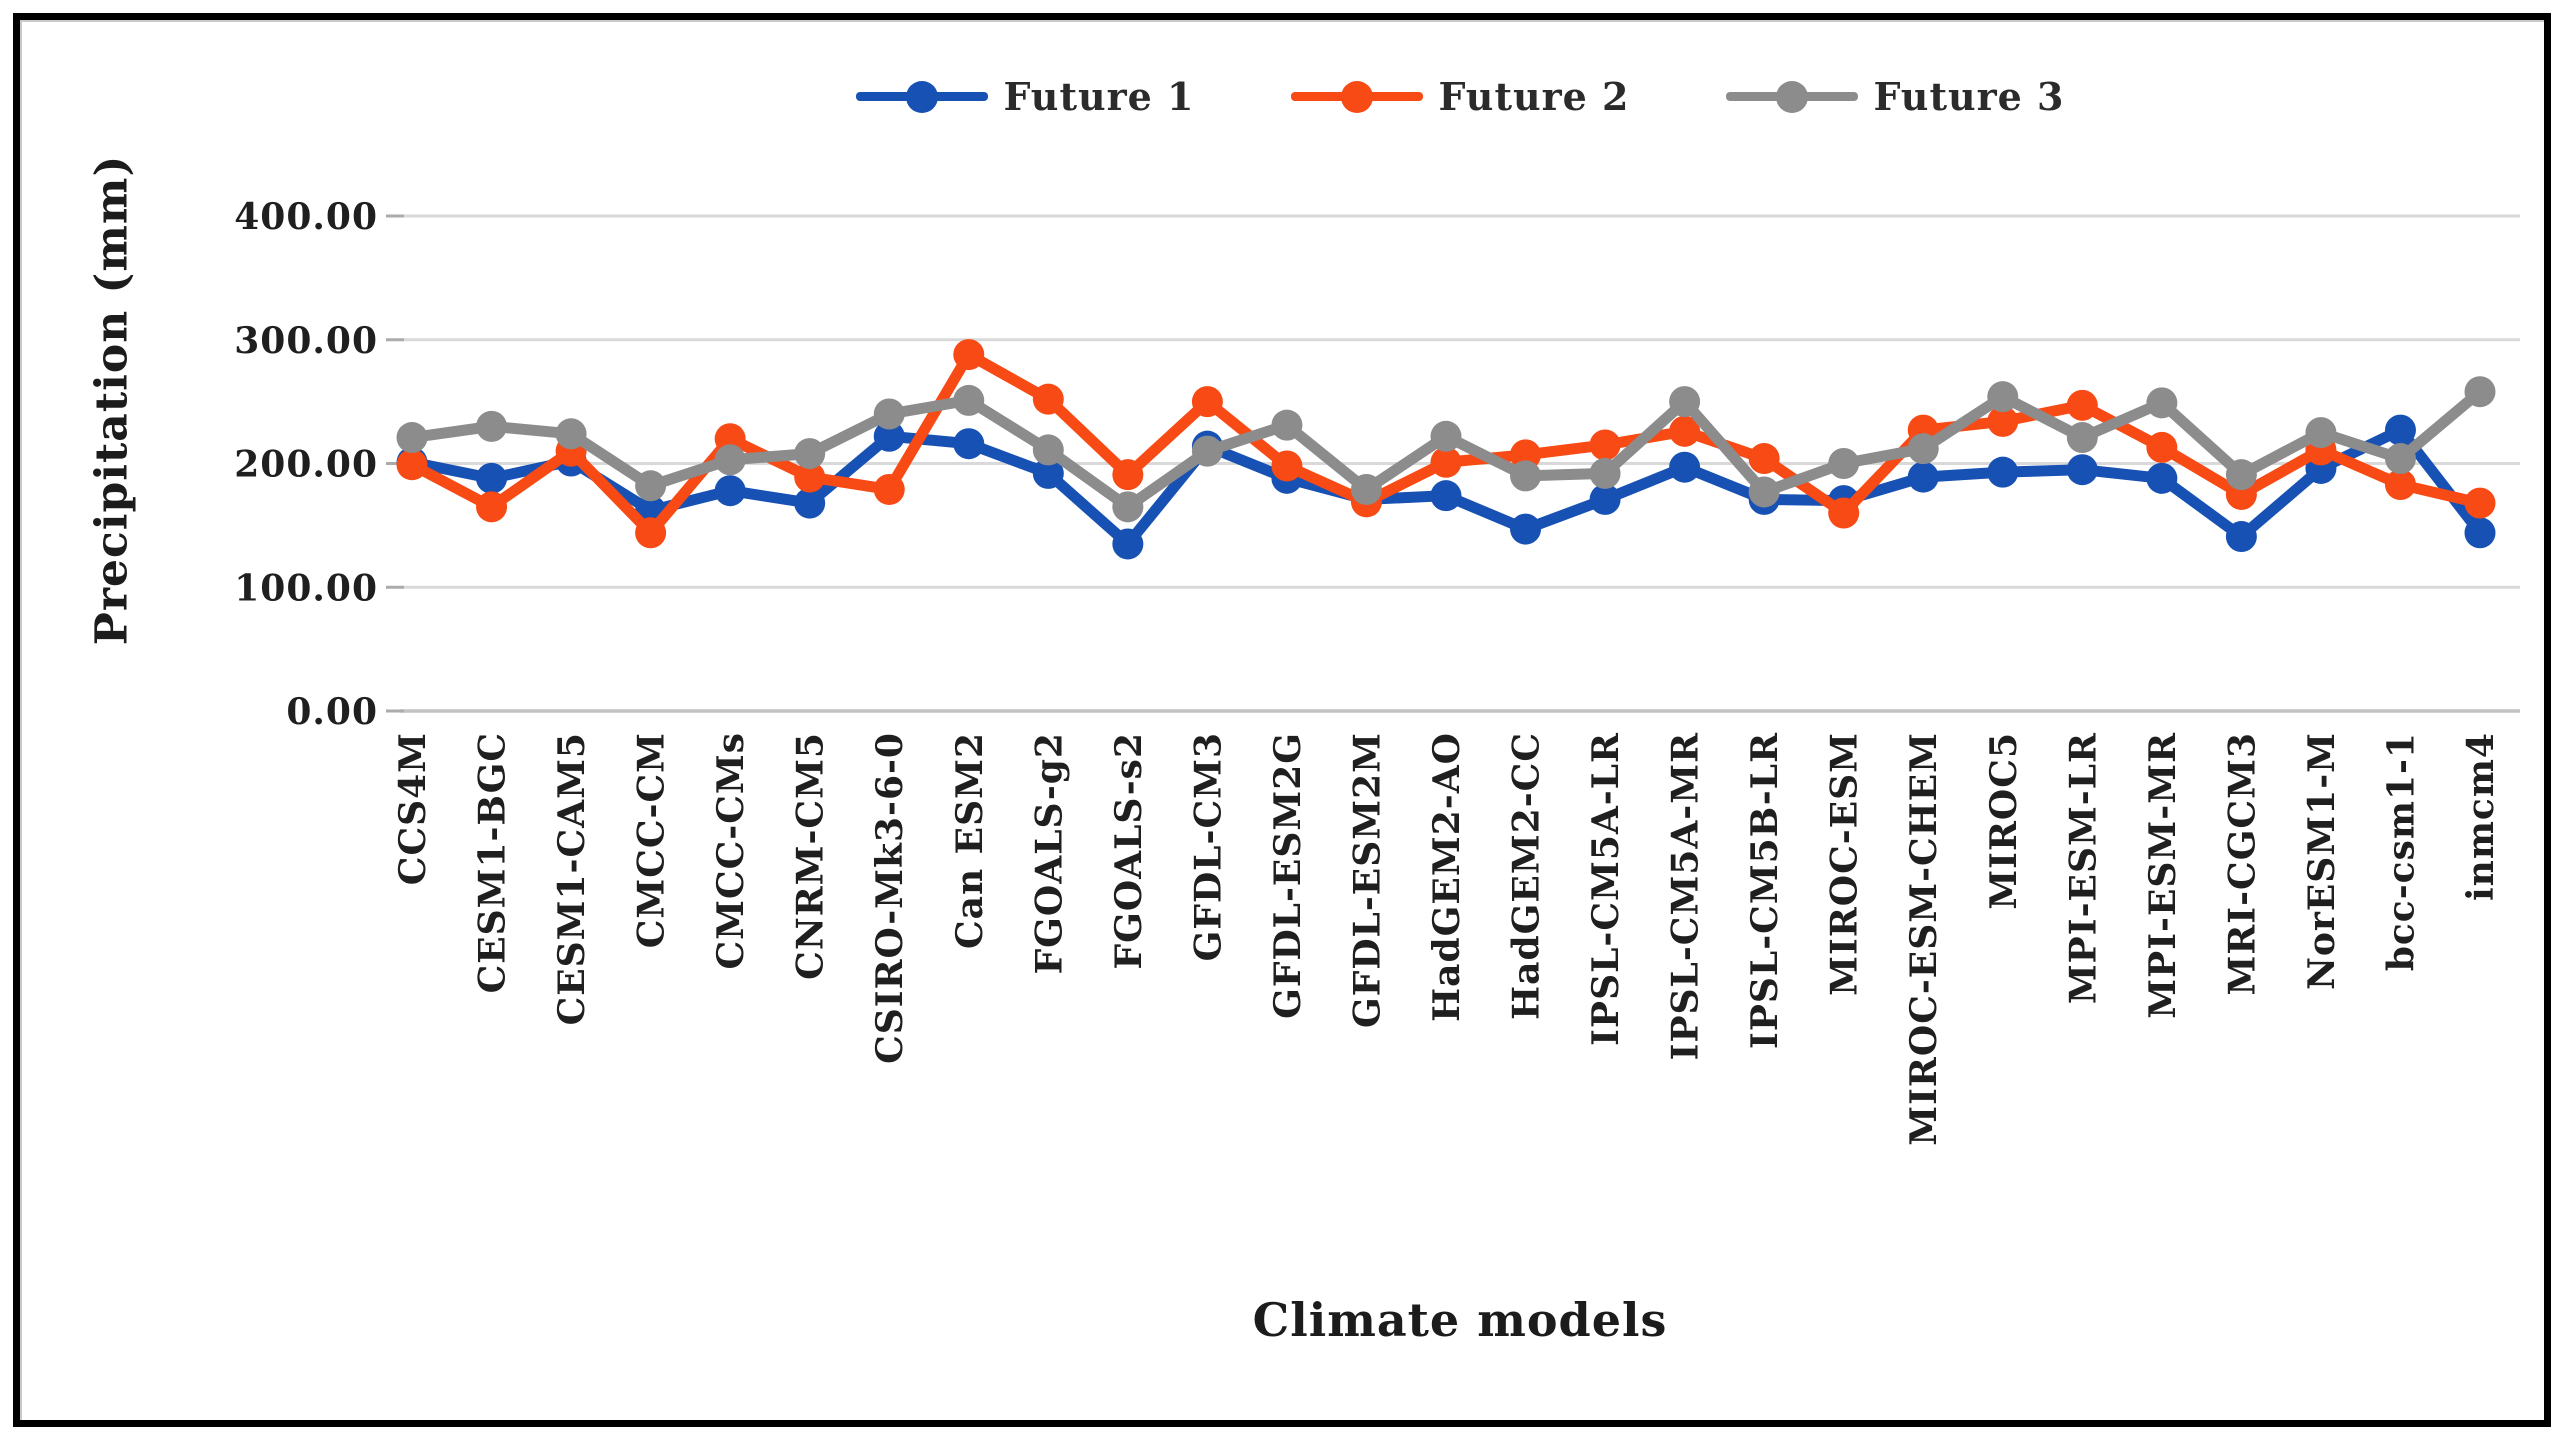  I want to click on x-tick-label: CMCC-CM, so click(652, 840).